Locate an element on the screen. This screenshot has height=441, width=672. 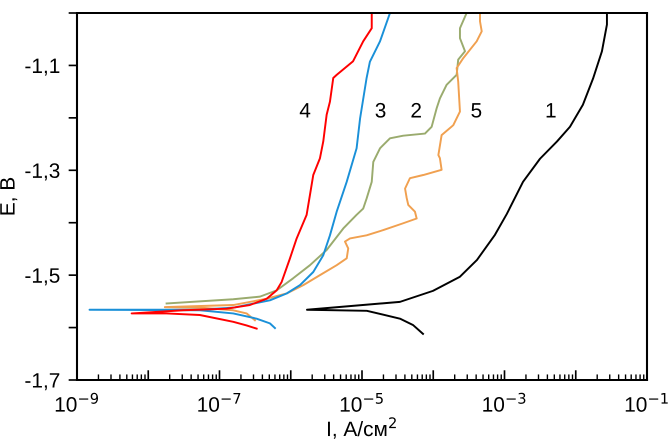
y-axis-title: Е, В is located at coordinates (9, 196).